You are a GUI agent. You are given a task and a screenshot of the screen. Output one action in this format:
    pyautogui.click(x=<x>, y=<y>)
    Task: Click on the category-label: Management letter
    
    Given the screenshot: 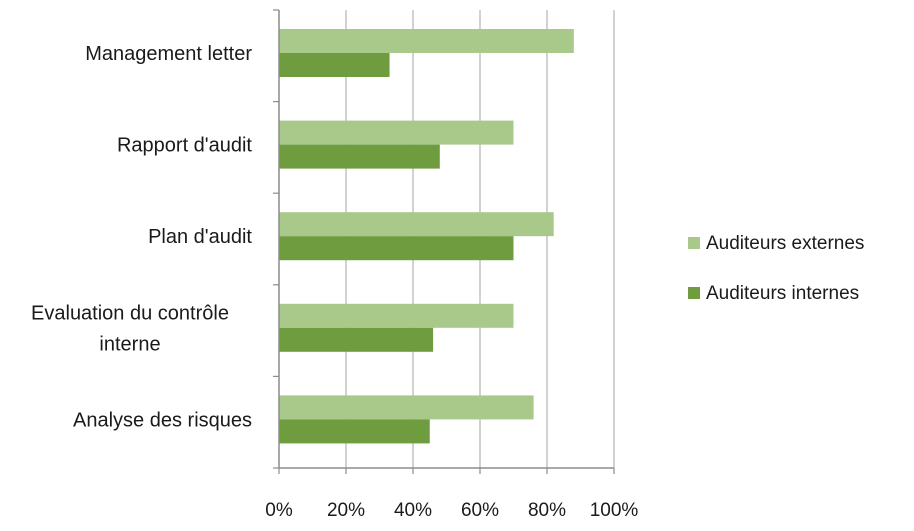 What is the action you would take?
    pyautogui.click(x=168, y=54)
    